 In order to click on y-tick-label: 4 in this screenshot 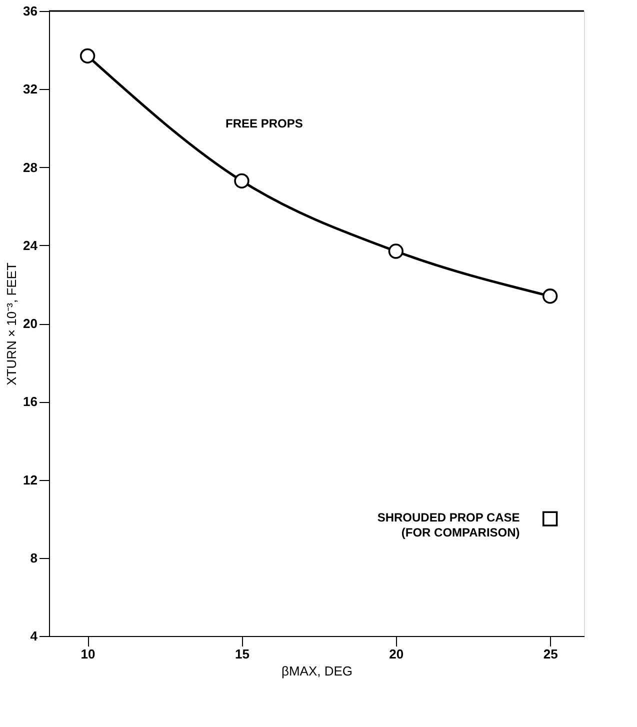, I will do `click(34, 636)`.